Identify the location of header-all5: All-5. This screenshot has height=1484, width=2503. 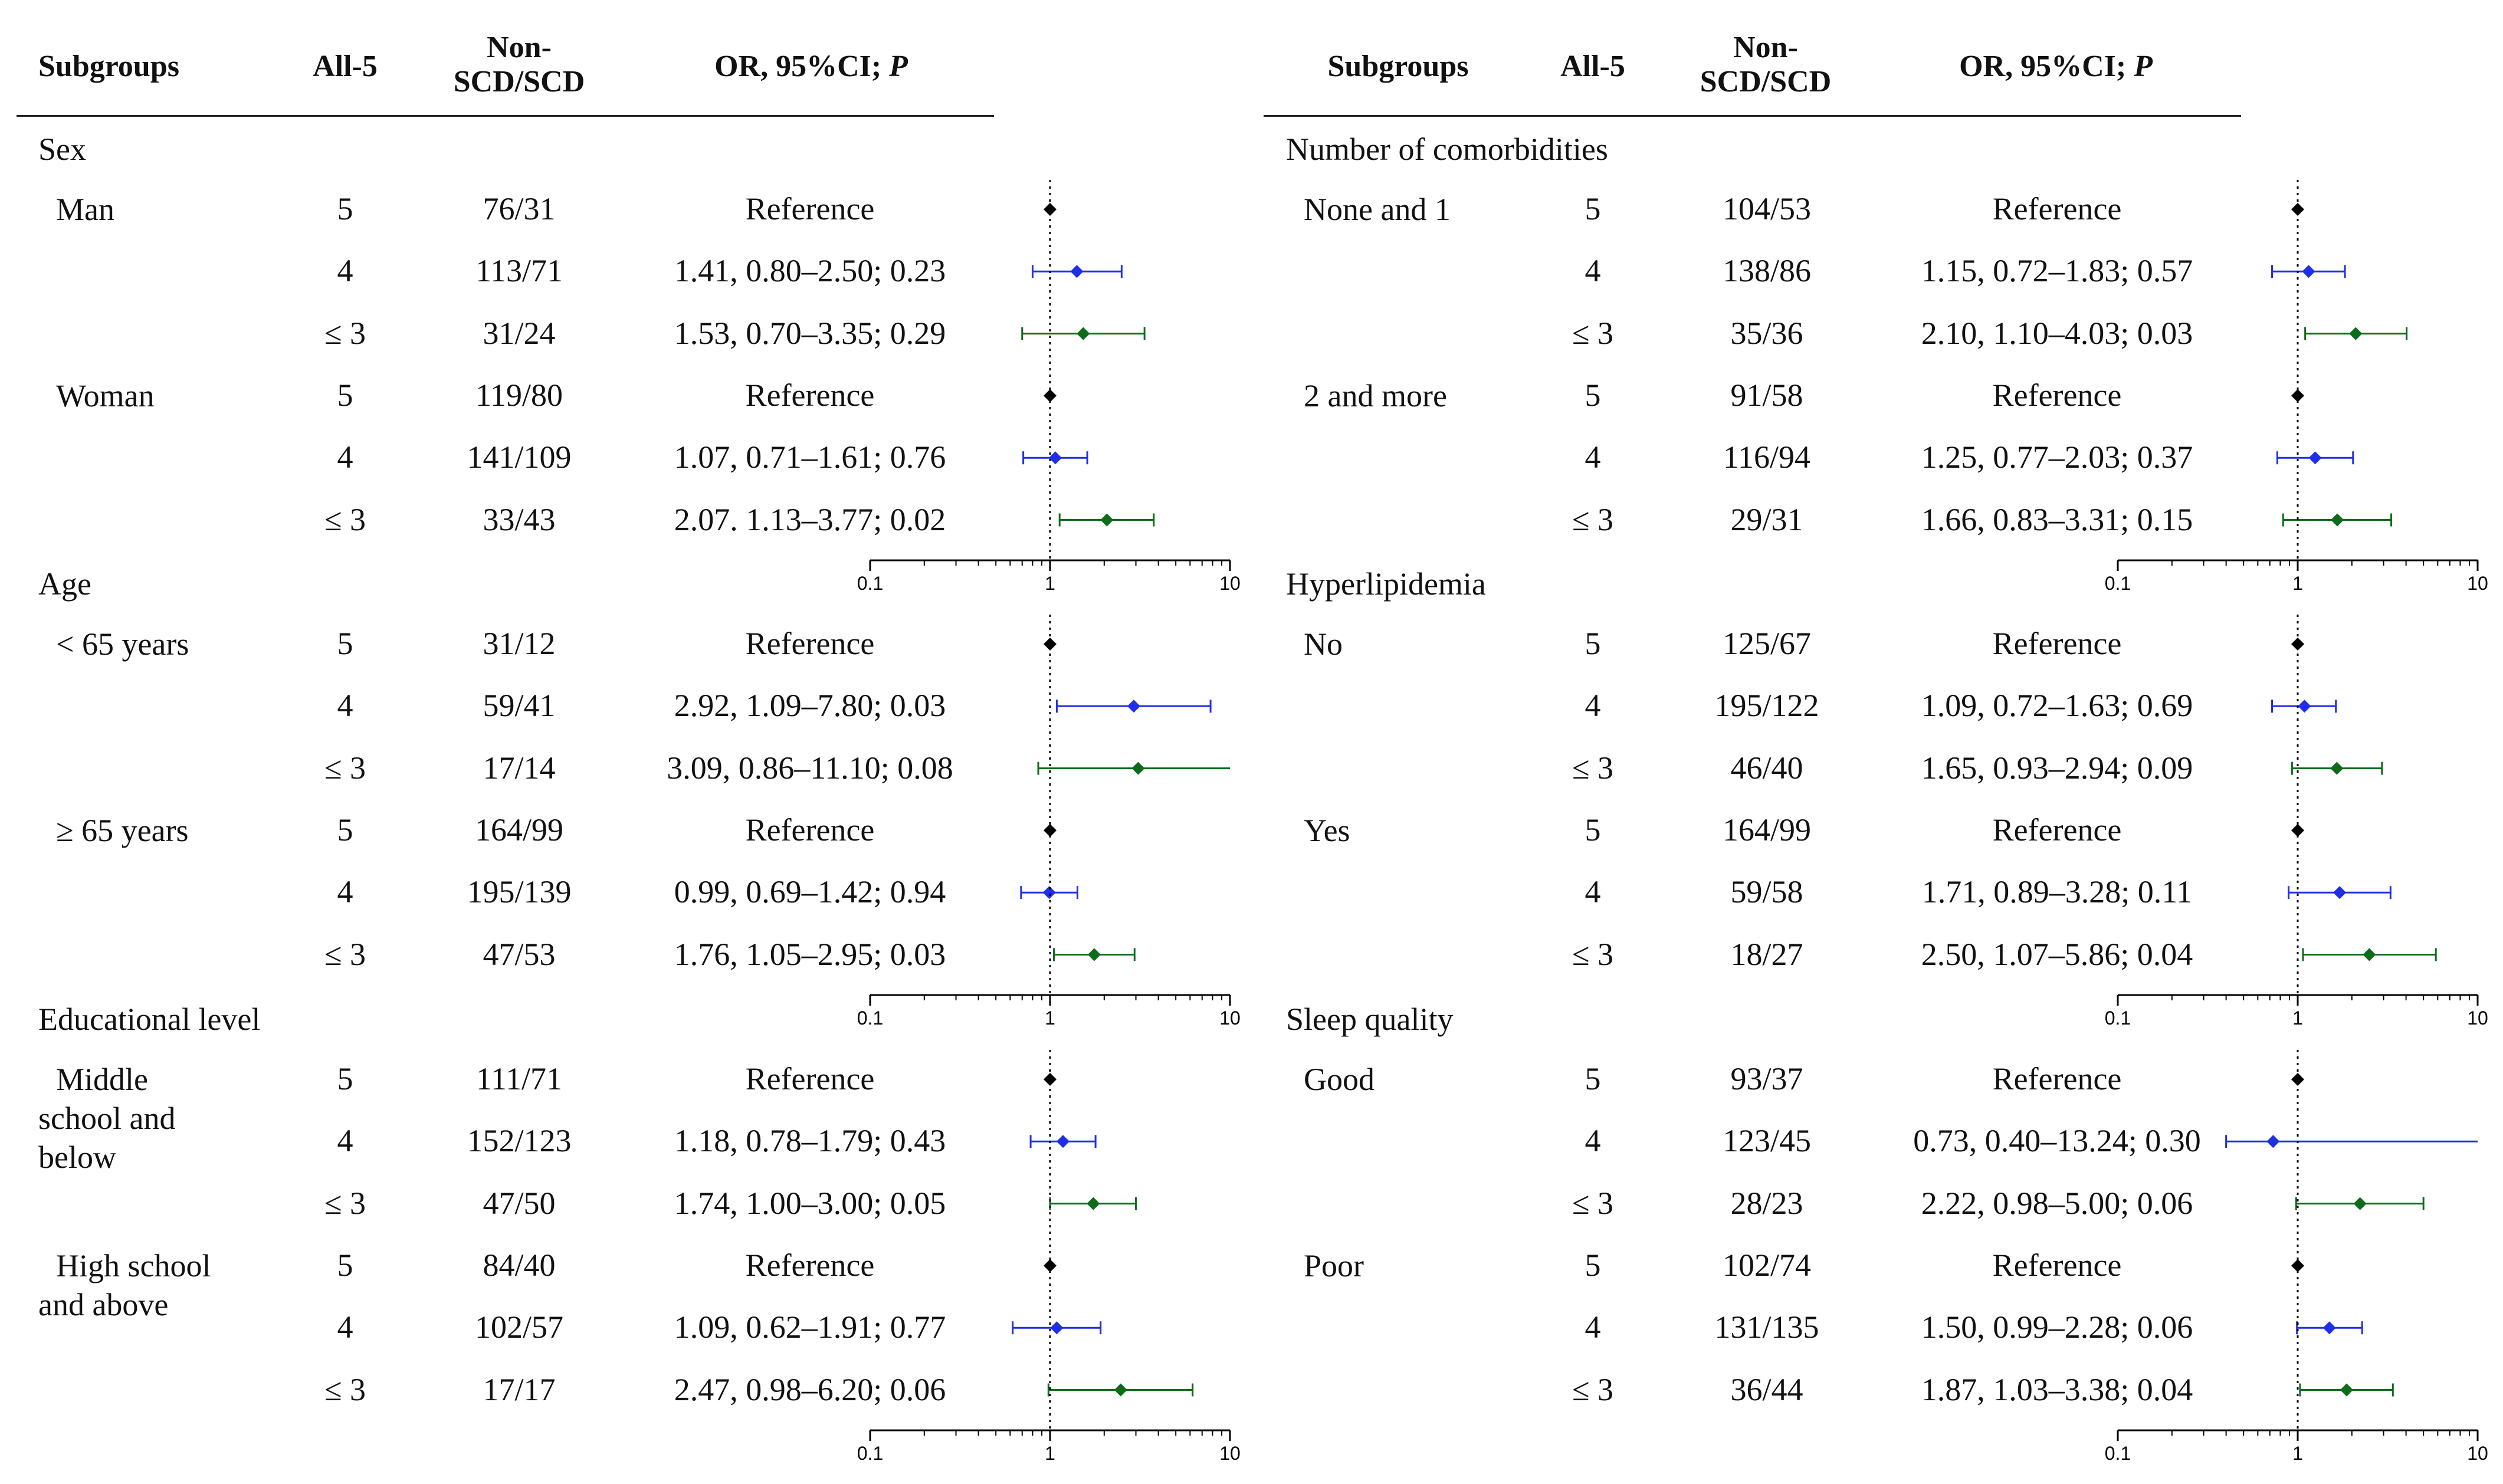
(345, 66).